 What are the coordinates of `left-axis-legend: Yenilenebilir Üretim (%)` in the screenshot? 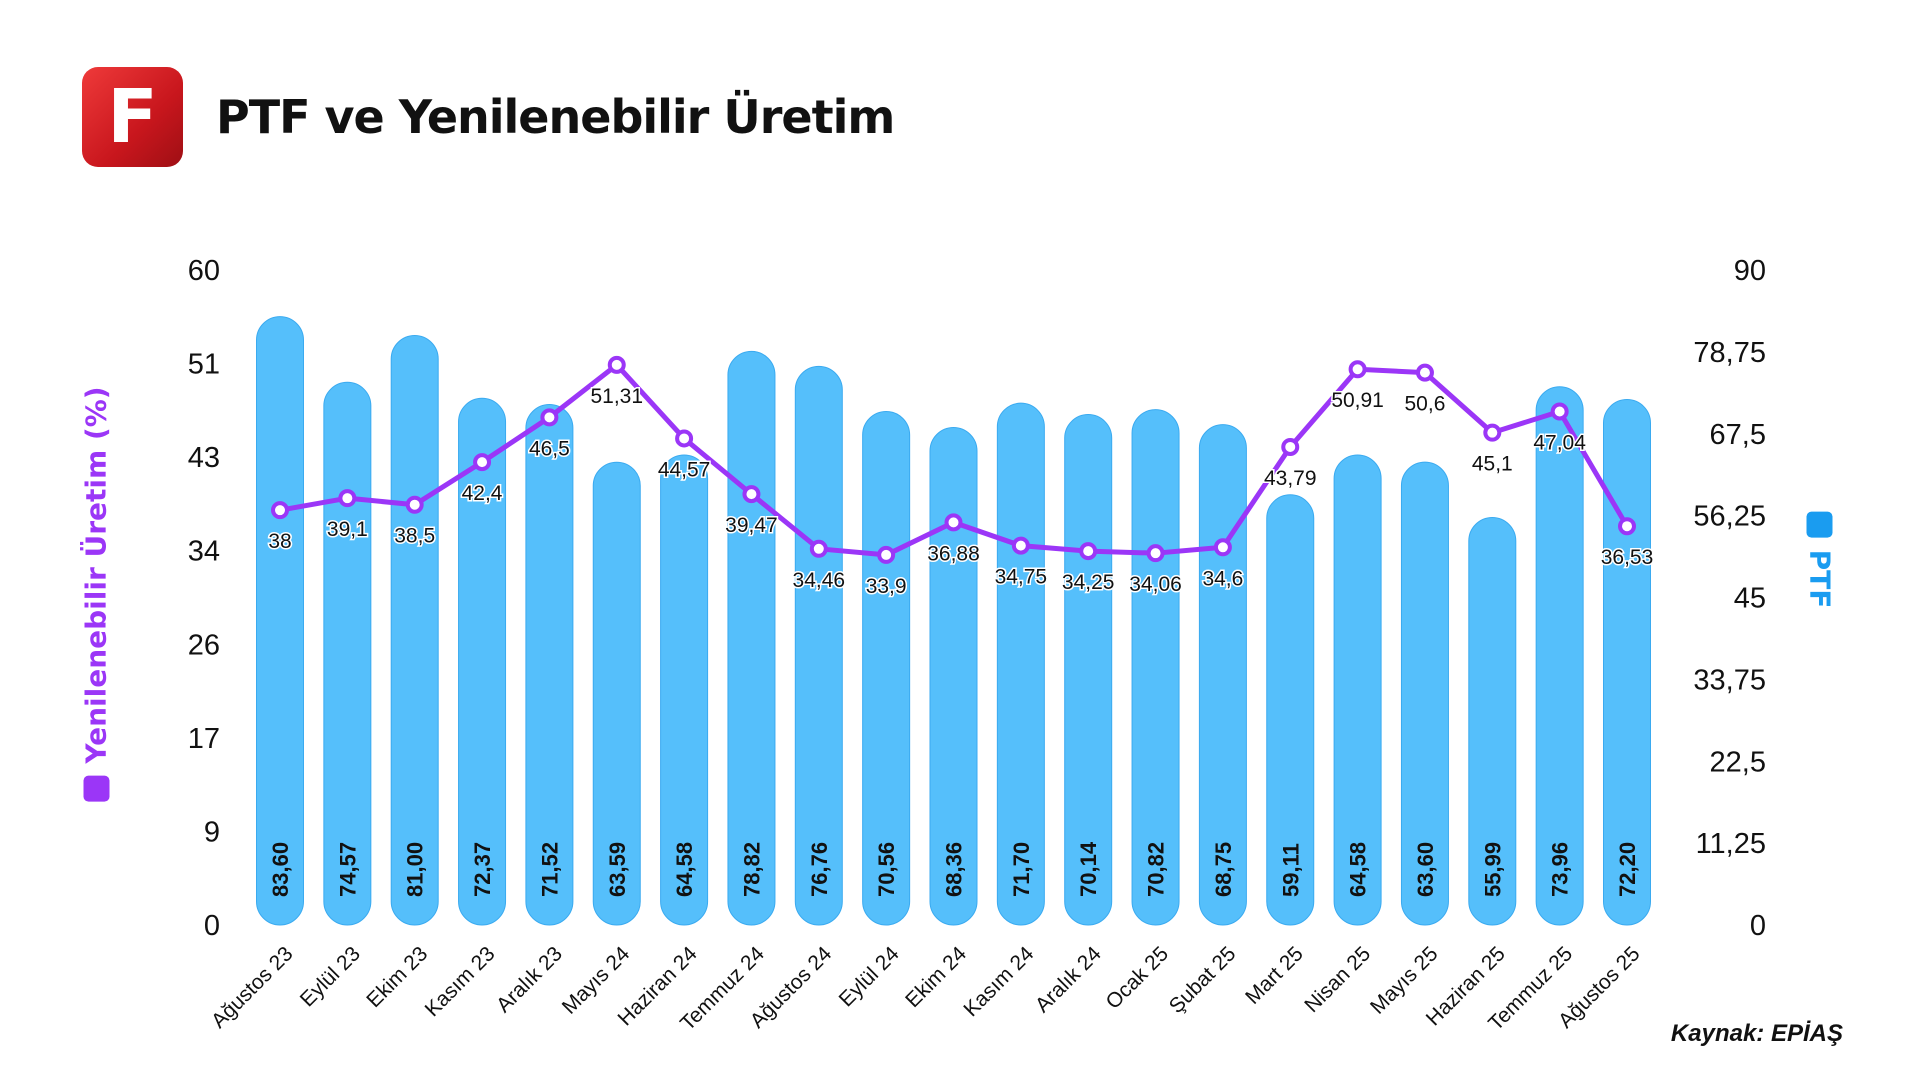 It's located at (96, 594).